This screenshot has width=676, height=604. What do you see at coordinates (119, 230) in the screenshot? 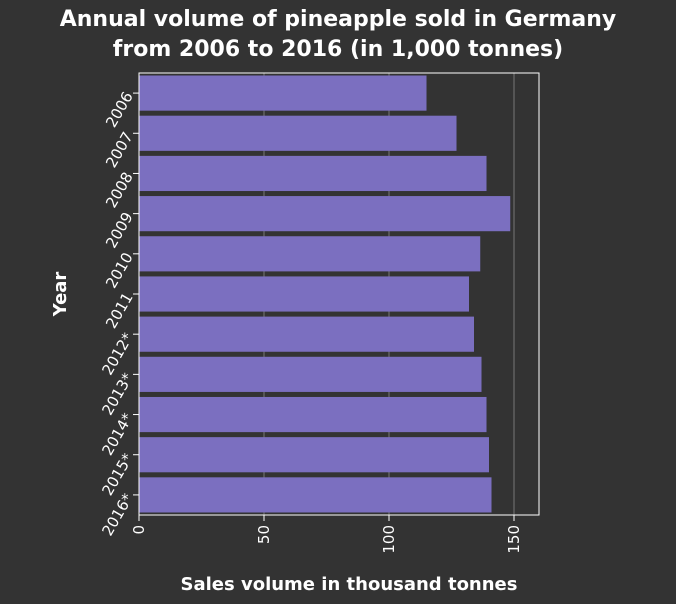
I see `y-tick-label-2009: 2009` at bounding box center [119, 230].